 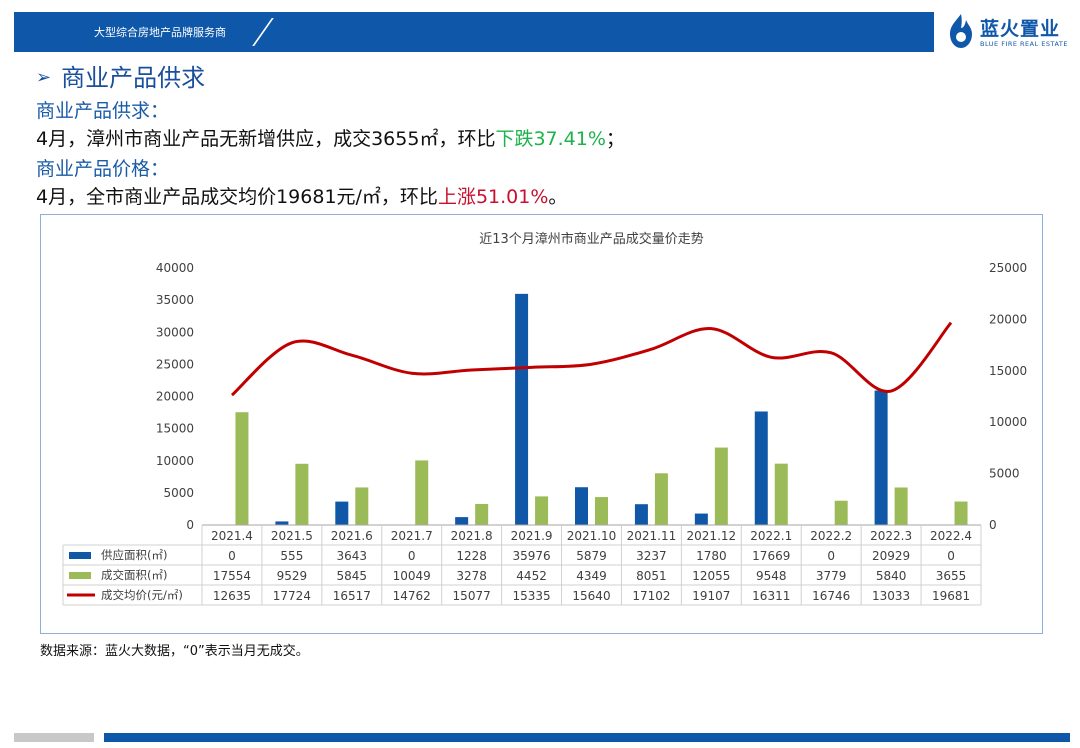 What do you see at coordinates (591, 556) in the screenshot?
I see `data-value: 5879` at bounding box center [591, 556].